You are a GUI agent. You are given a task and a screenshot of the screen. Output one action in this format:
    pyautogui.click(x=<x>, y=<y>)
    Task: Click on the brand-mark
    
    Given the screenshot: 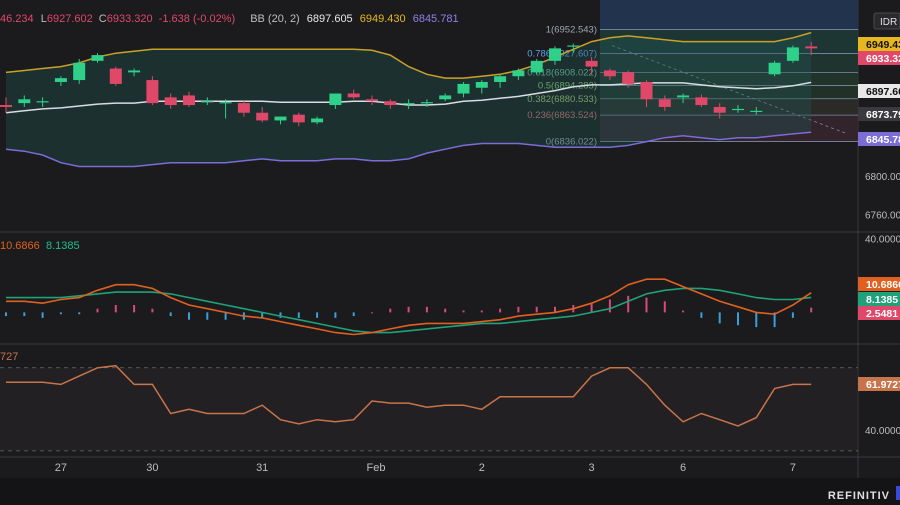 What is the action you would take?
    pyautogui.click(x=898, y=493)
    